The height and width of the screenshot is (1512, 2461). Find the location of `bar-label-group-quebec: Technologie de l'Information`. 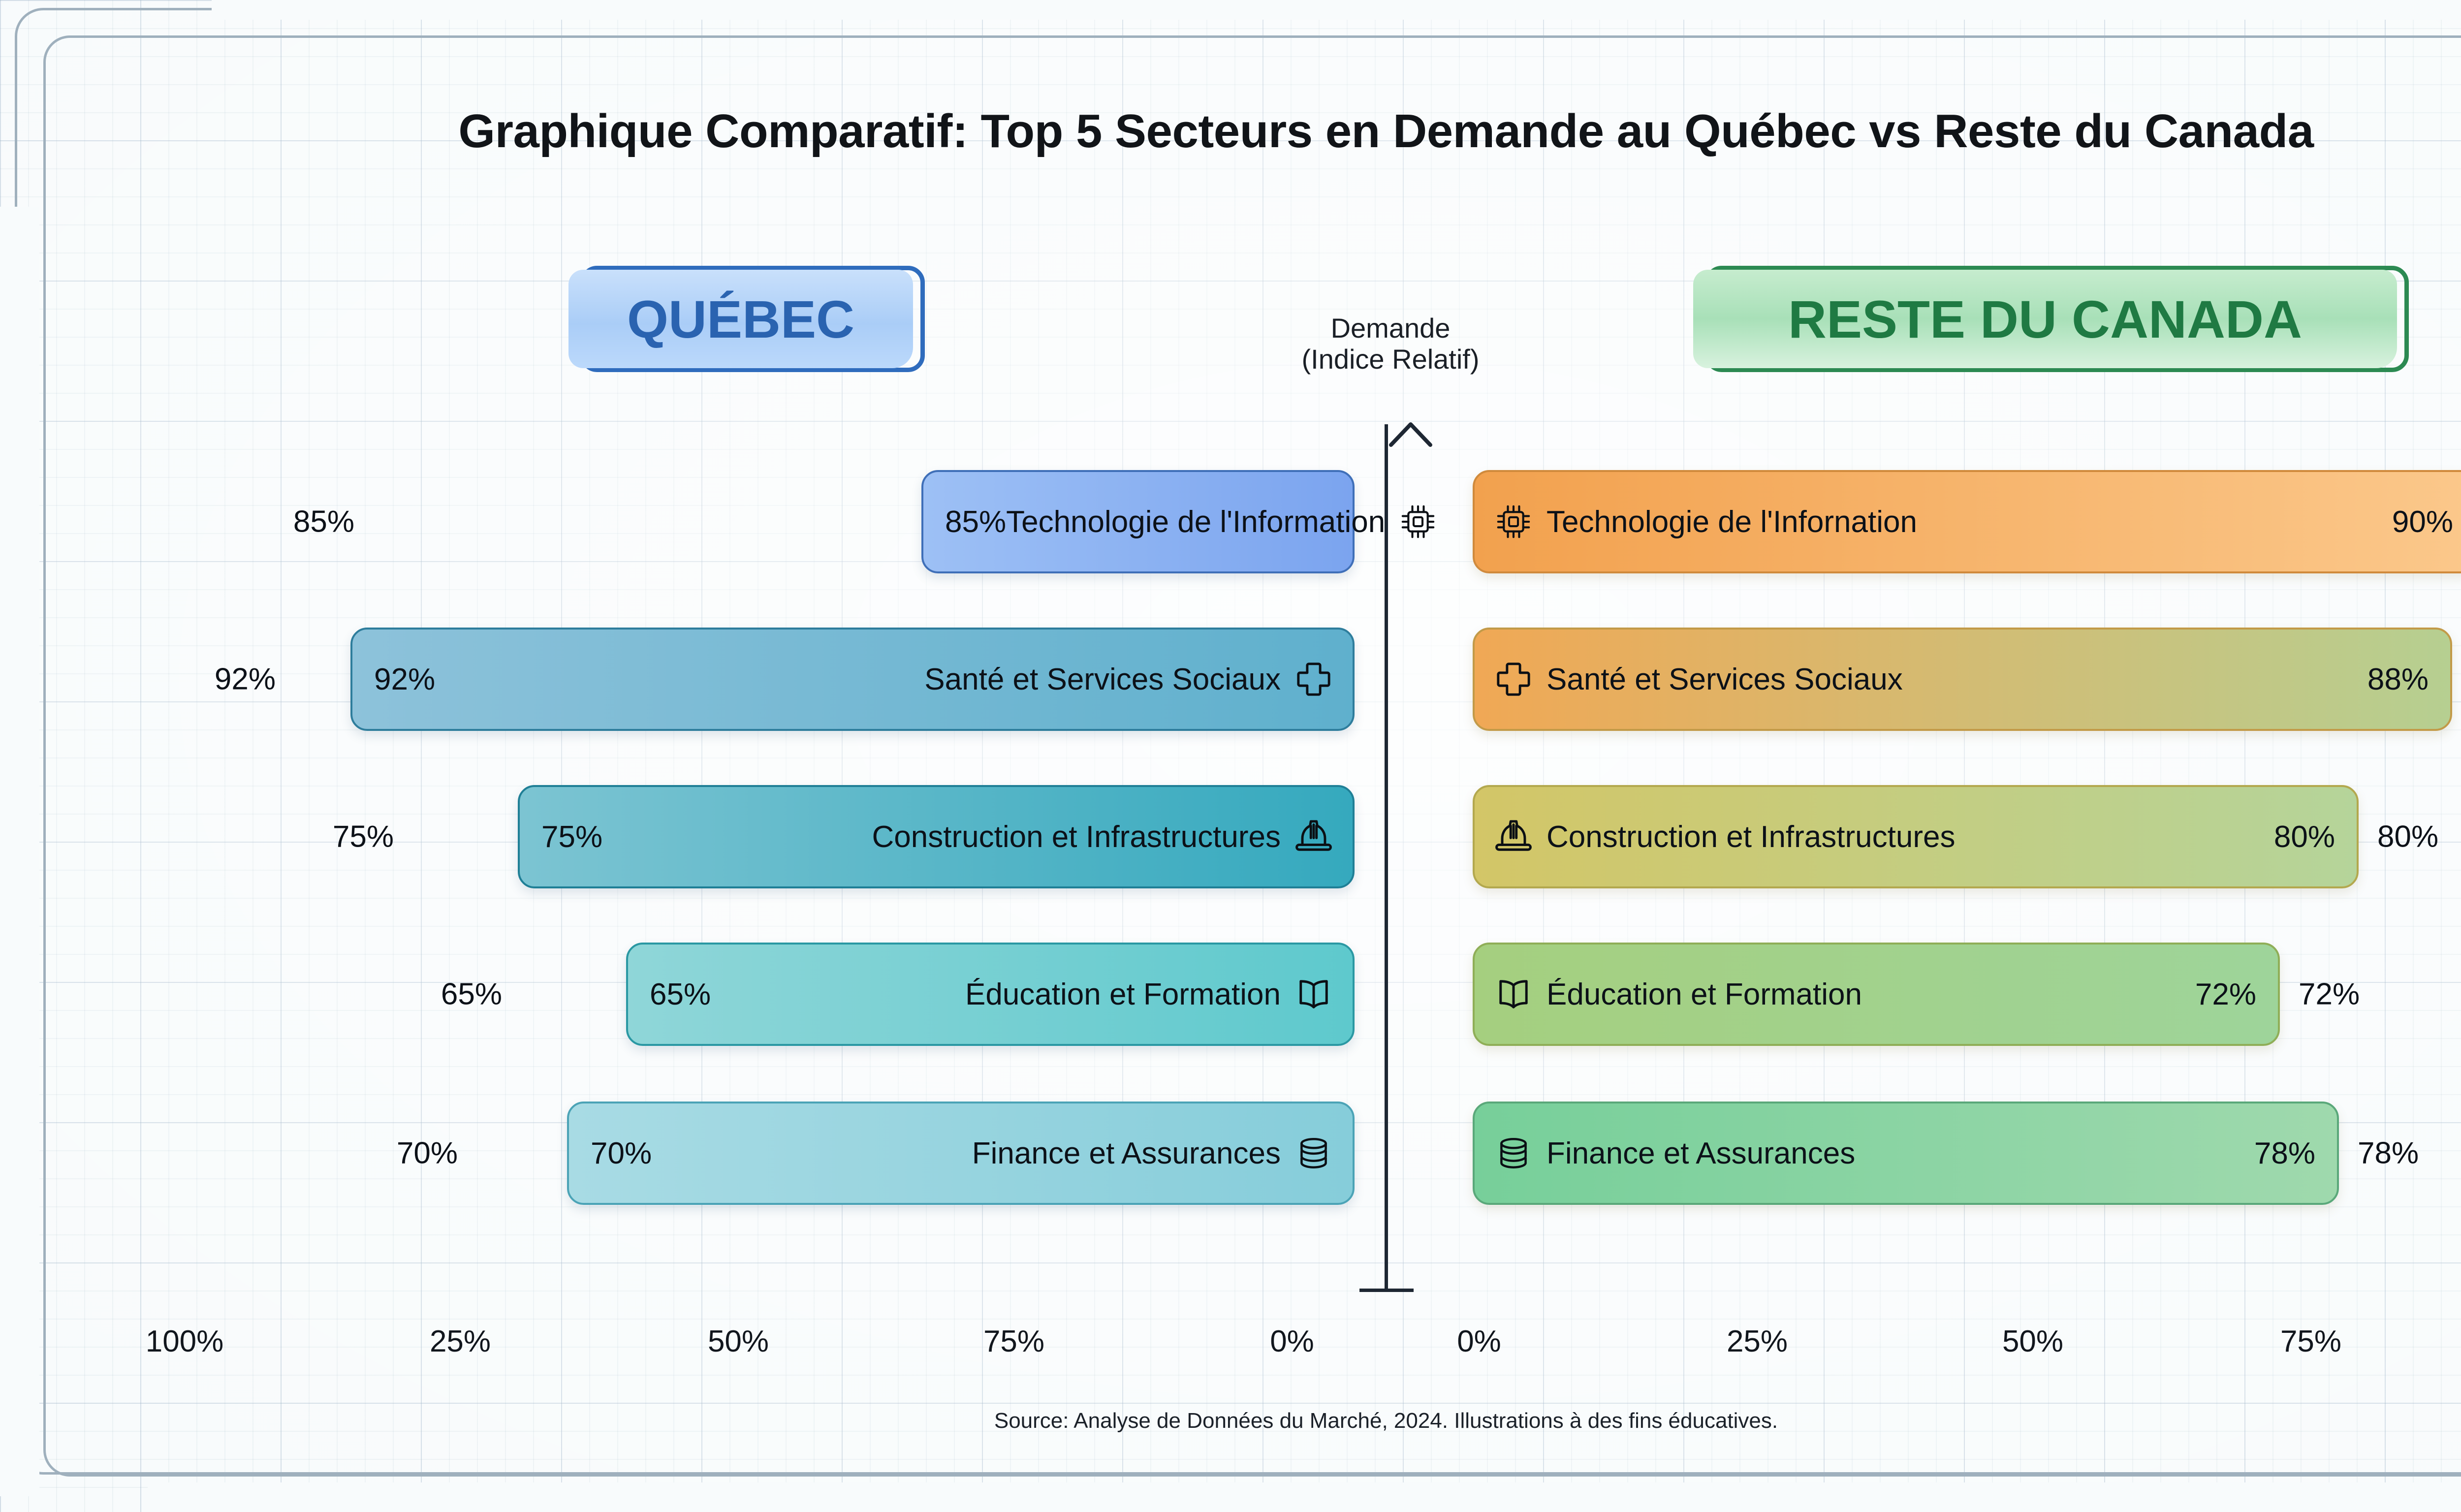

bar-label-group-quebec: Technologie de l'Information is located at coordinates (1222, 522).